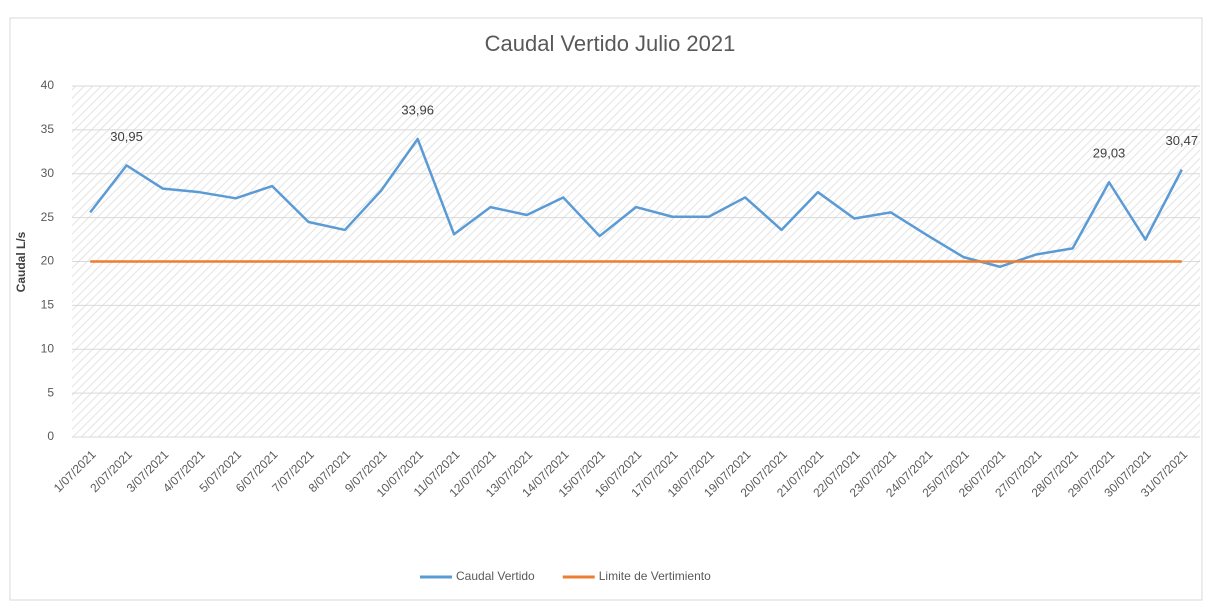 This screenshot has width=1213, height=604. Describe the element at coordinates (655, 576) in the screenshot. I see `legend-label: Limite de Vertimiento` at that location.